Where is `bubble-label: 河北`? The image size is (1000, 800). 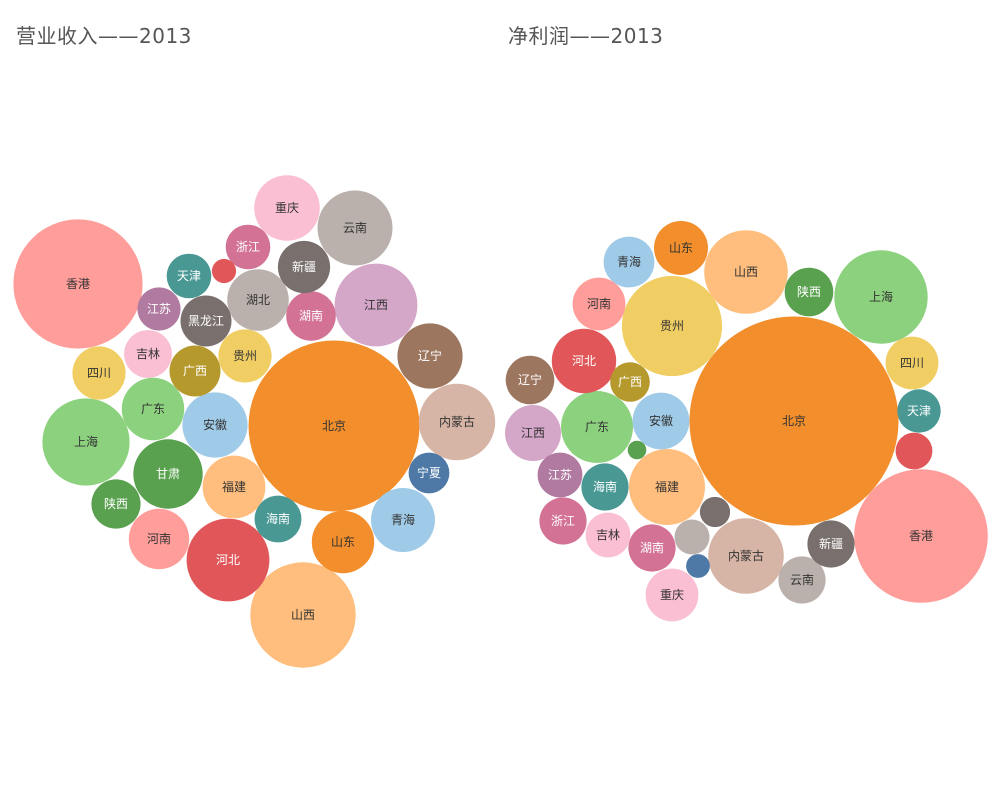 bubble-label: 河北 is located at coordinates (584, 361).